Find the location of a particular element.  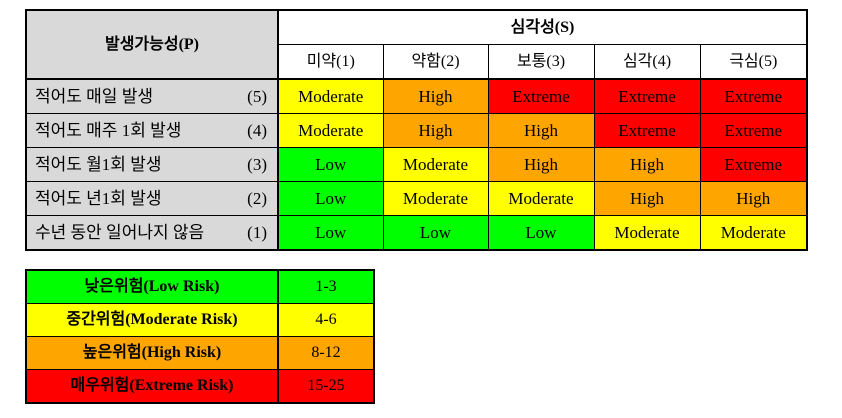

legend-row: 높은위험(High Risk) 8-12 is located at coordinates (200, 353).